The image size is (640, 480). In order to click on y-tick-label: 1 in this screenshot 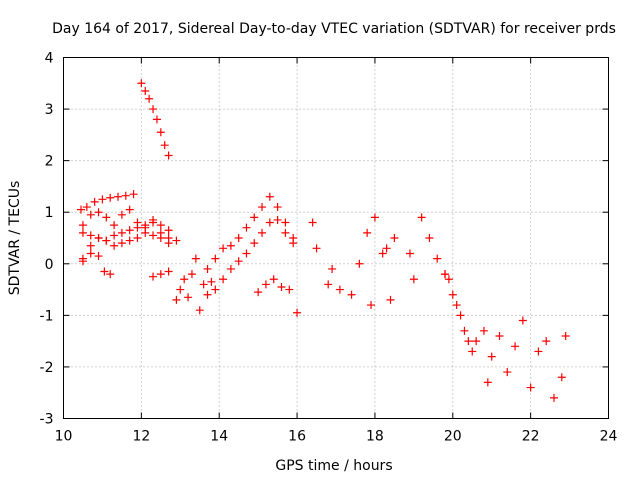, I will do `click(49, 213)`.